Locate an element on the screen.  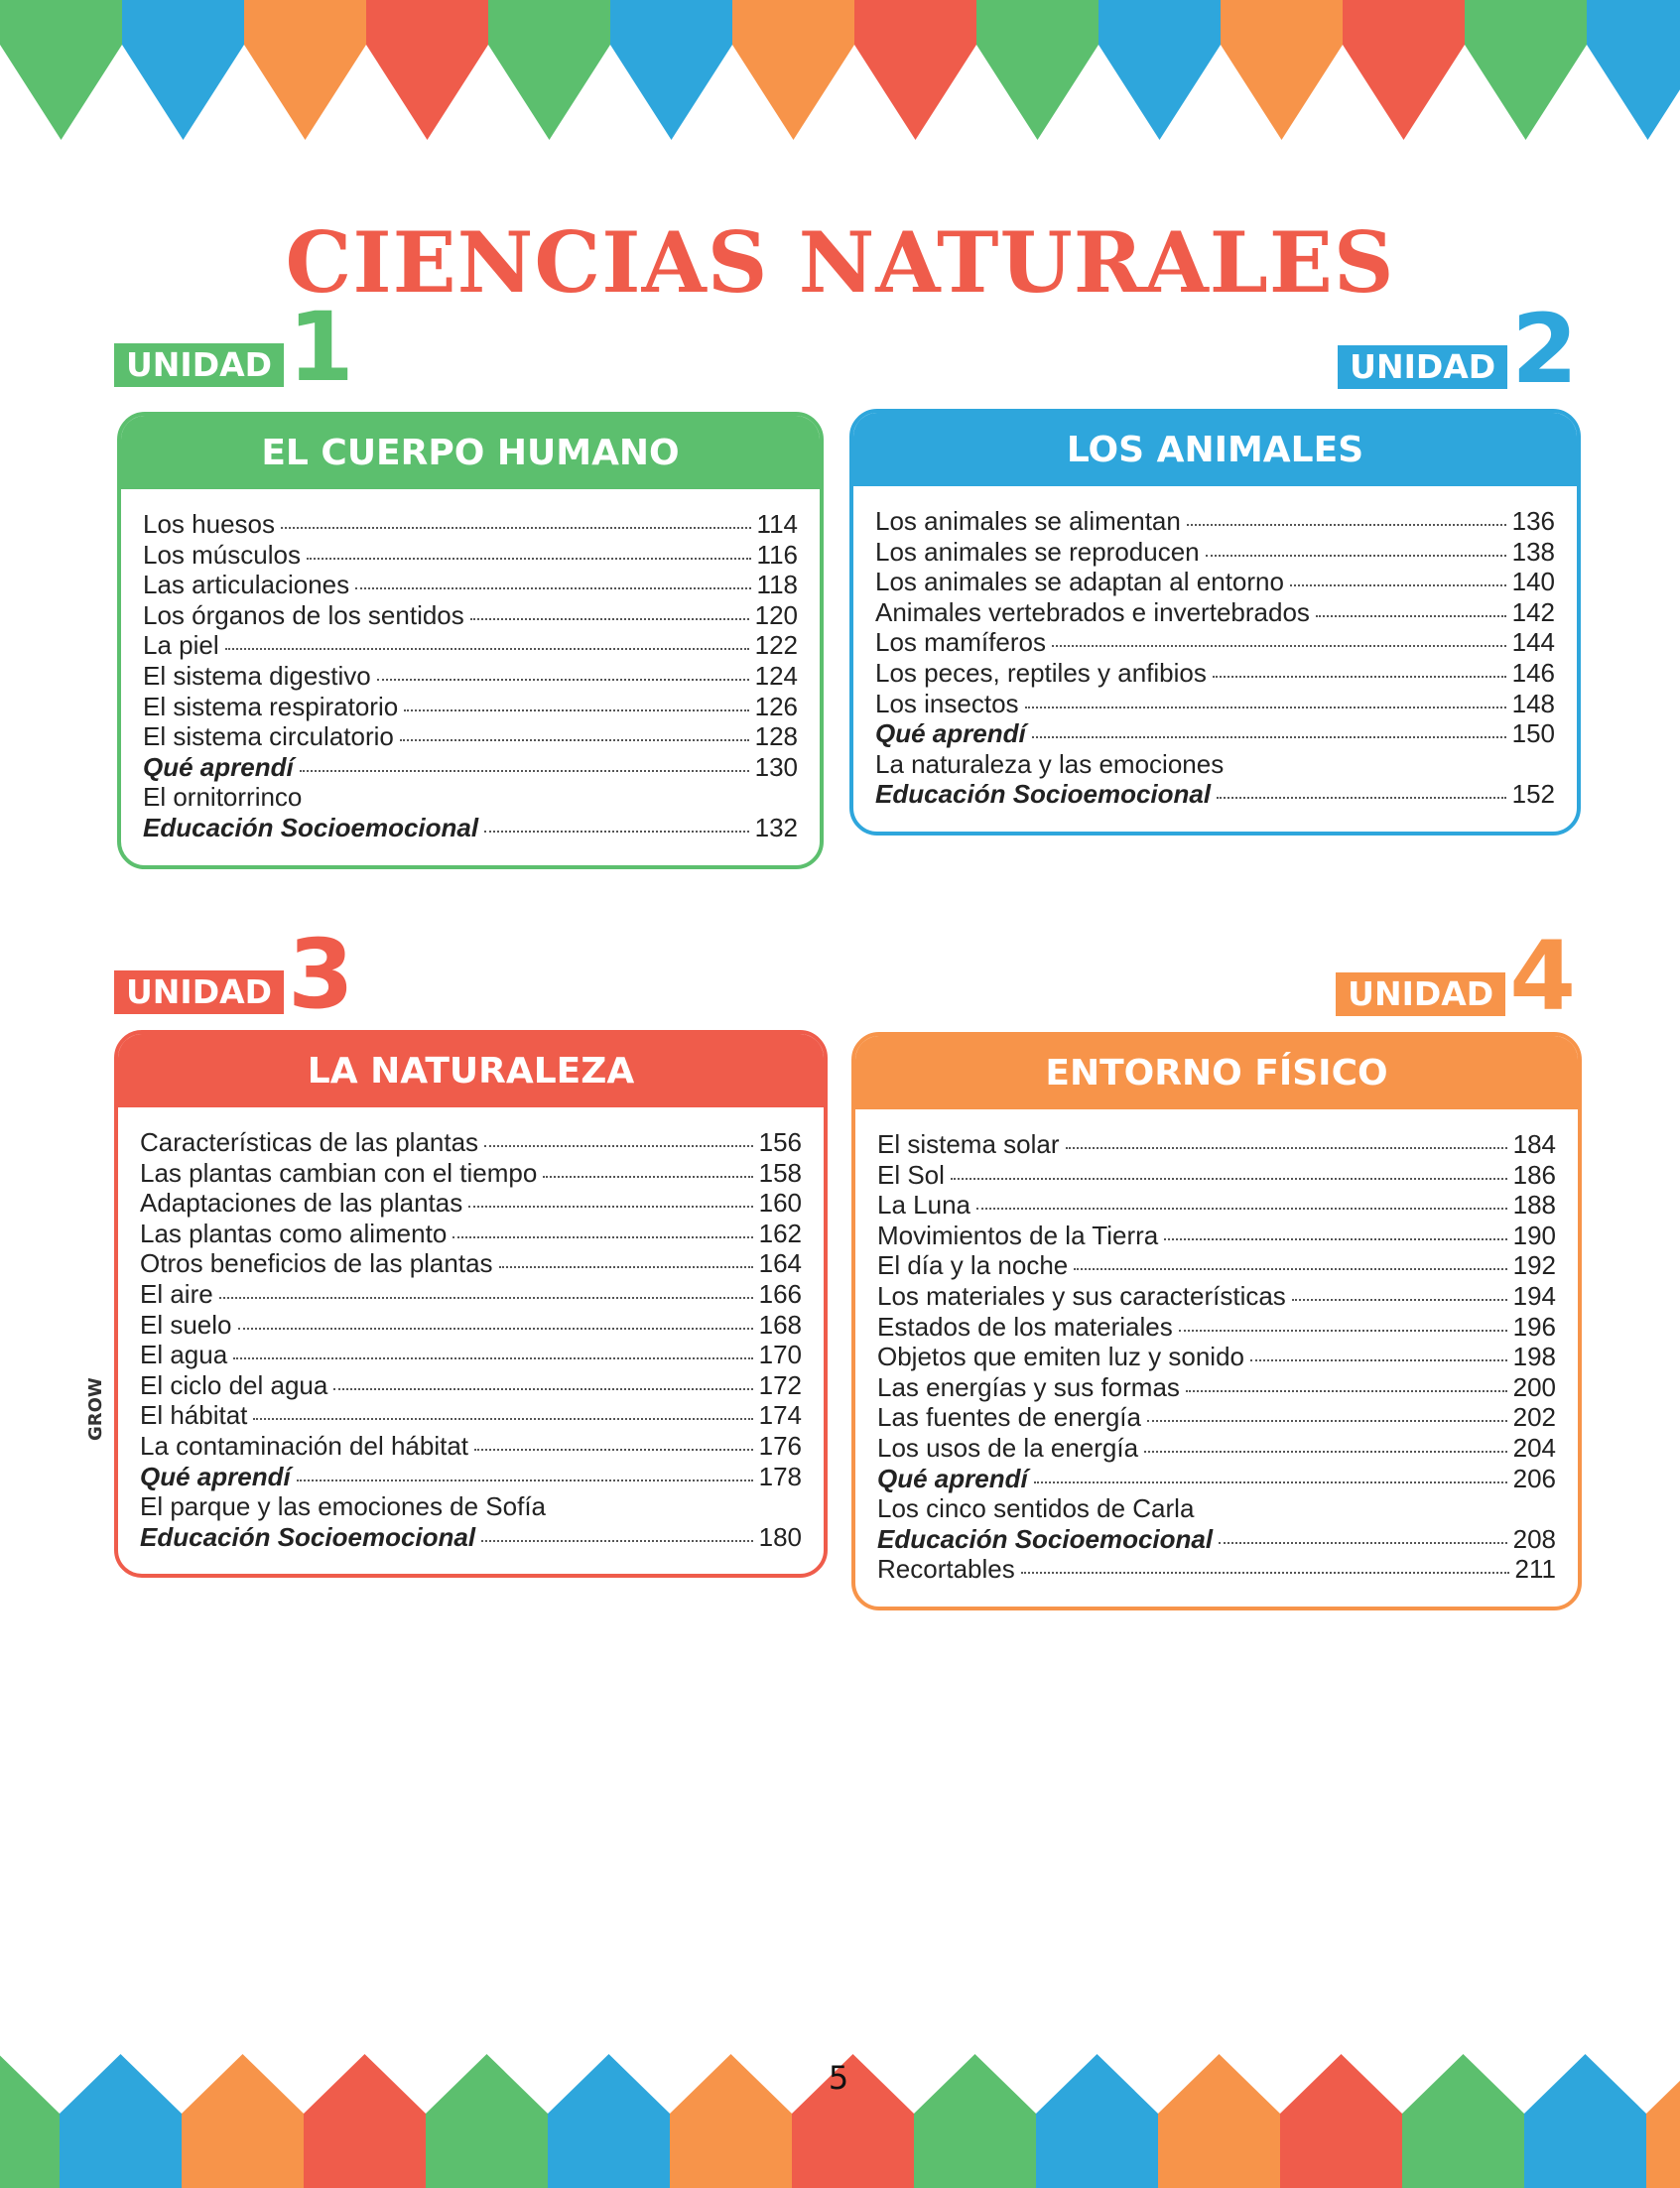
contents-row: Los insectos 148 is located at coordinates (1215, 704).